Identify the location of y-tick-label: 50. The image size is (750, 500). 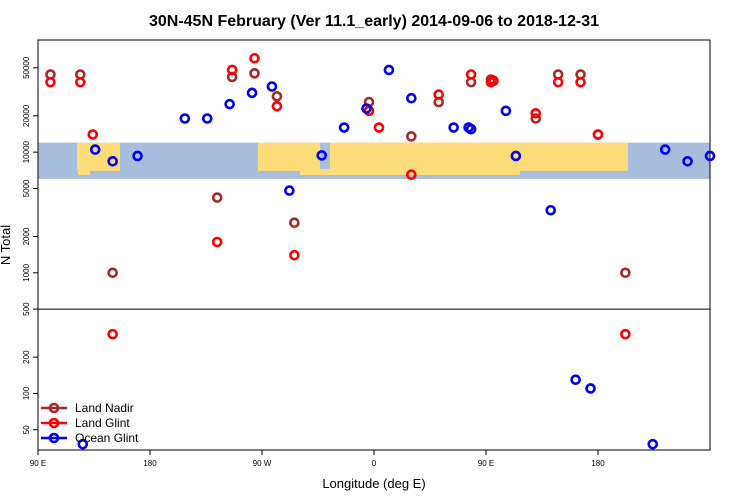
(26, 429).